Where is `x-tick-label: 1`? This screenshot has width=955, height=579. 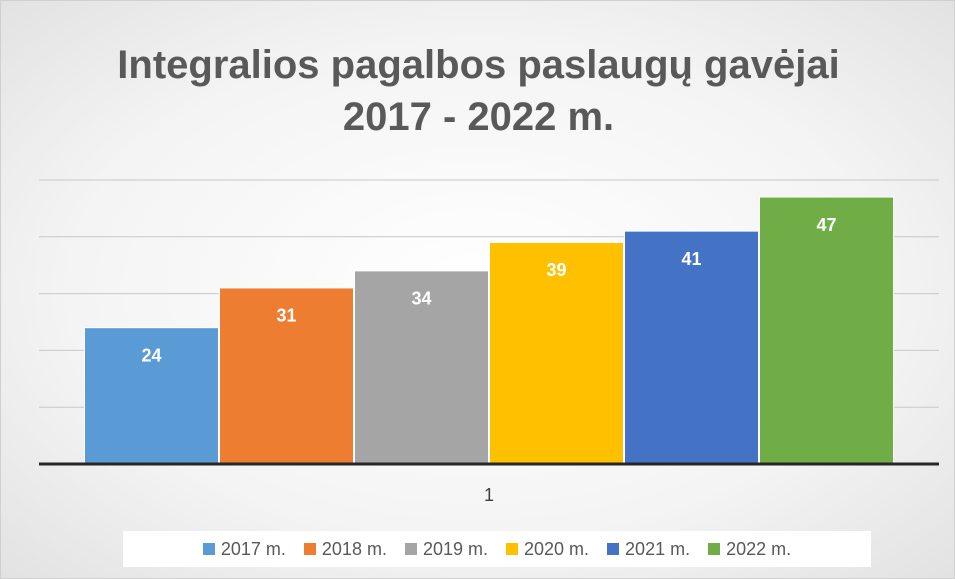 x-tick-label: 1 is located at coordinates (489, 495).